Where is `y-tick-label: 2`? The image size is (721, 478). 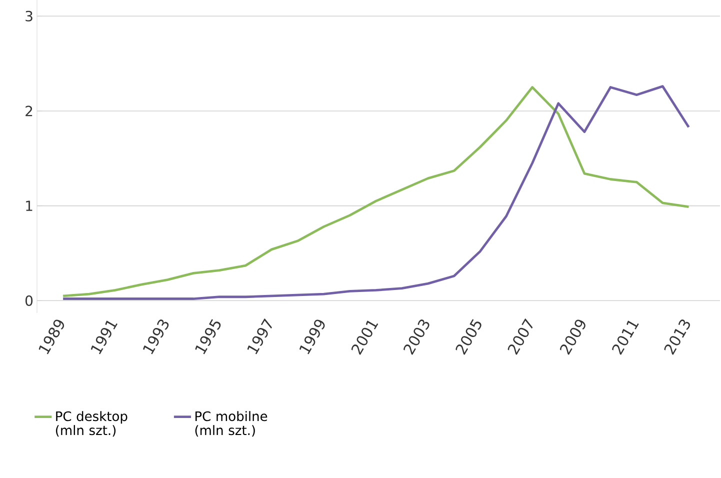 y-tick-label: 2 is located at coordinates (29, 111).